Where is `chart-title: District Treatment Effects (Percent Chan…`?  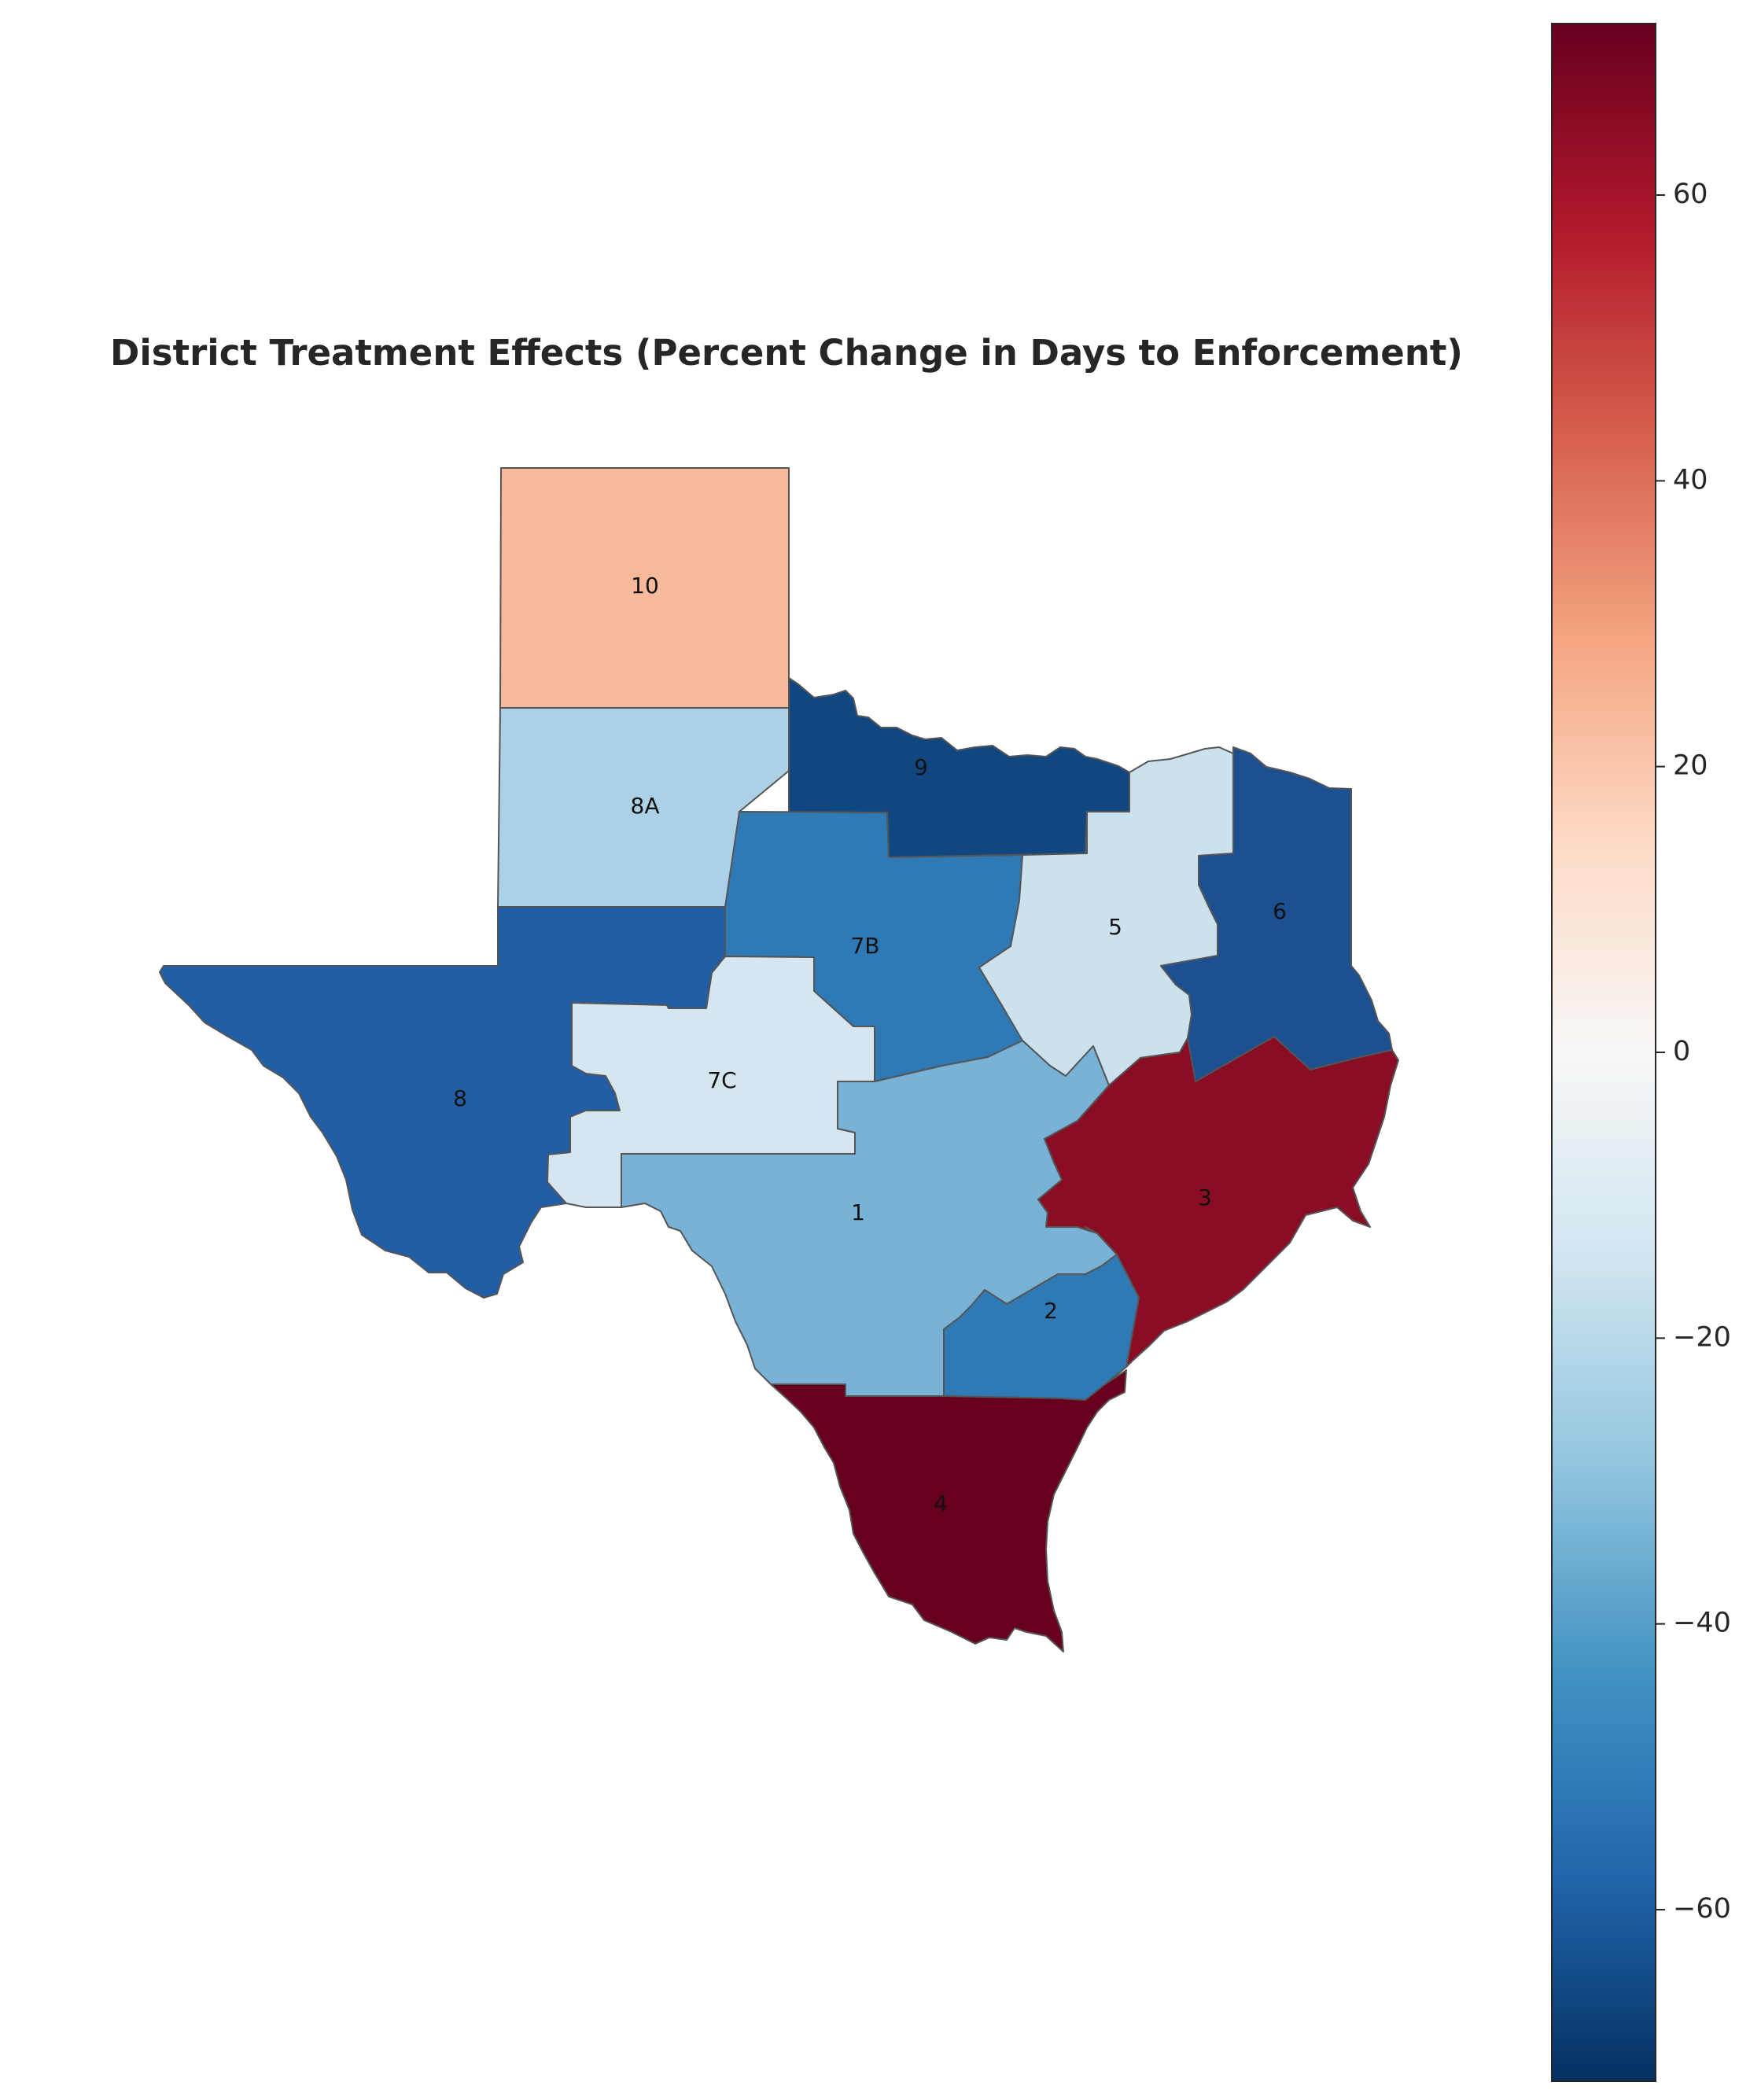 chart-title: District Treatment Effects (Percent Chan… is located at coordinates (786, 353).